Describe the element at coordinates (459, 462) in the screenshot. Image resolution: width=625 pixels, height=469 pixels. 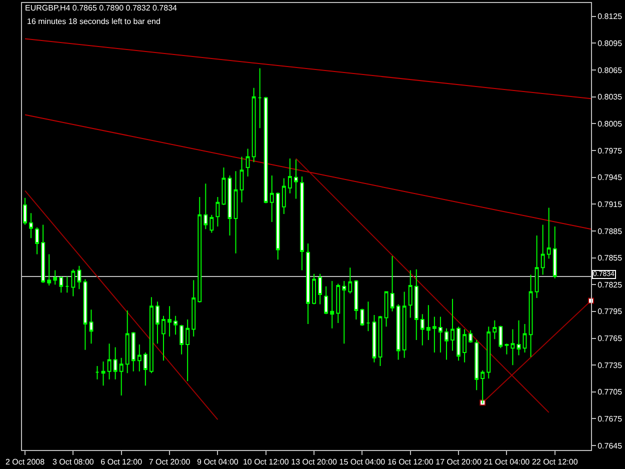
I see `x-tick-label: 17 Oct 20:00` at that location.